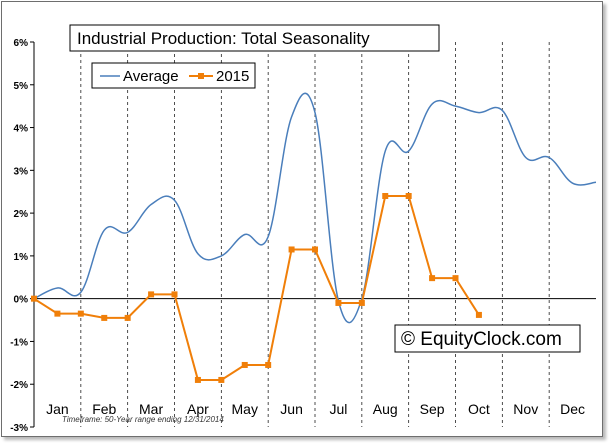 This screenshot has width=609, height=443. I want to click on x-tick-label: Apr, so click(198, 409).